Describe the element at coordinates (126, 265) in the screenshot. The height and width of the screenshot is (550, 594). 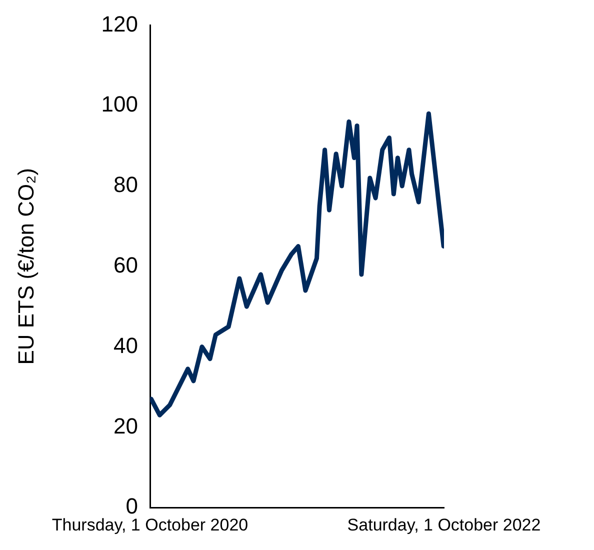
I see `y-tick-label: 60` at that location.